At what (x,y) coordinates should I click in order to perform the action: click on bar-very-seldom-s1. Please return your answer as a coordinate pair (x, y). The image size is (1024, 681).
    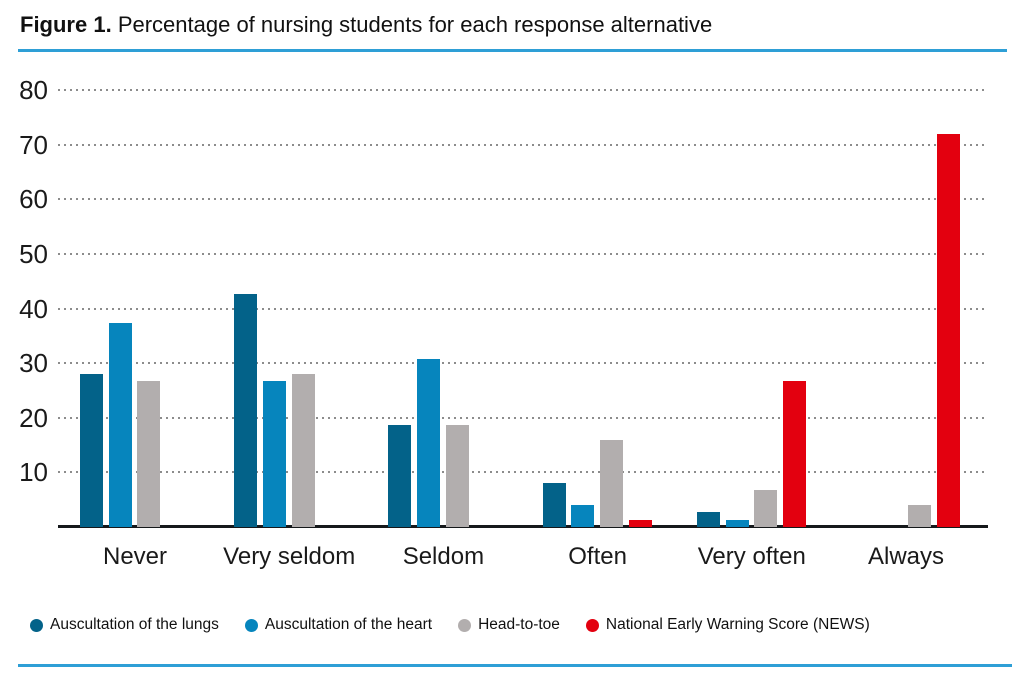
    Looking at the image, I should click on (274, 454).